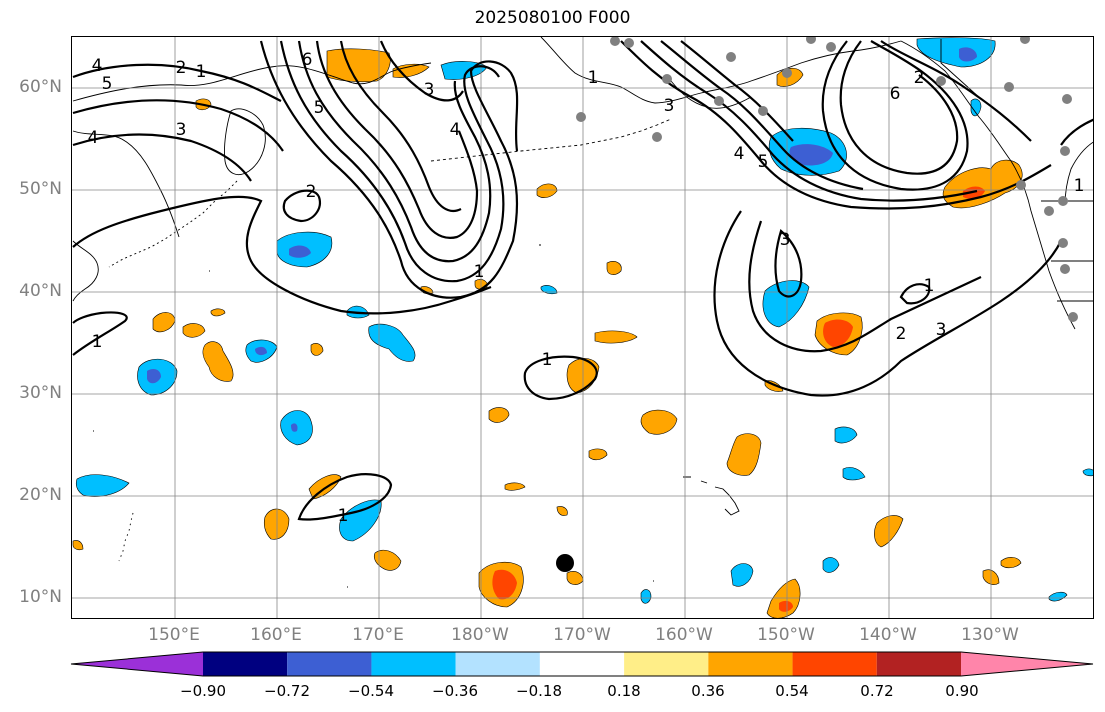 This screenshot has width=1105, height=712. What do you see at coordinates (40, 495) in the screenshot?
I see `lat-label-20n: 20°N` at bounding box center [40, 495].